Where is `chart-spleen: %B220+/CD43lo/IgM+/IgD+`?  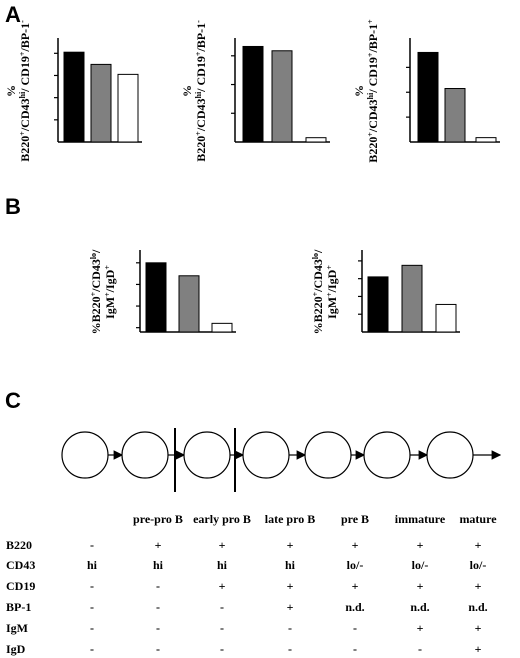 chart-spleen: %B220+/CD43lo/IgM+/IgD+ is located at coordinates (162, 291).